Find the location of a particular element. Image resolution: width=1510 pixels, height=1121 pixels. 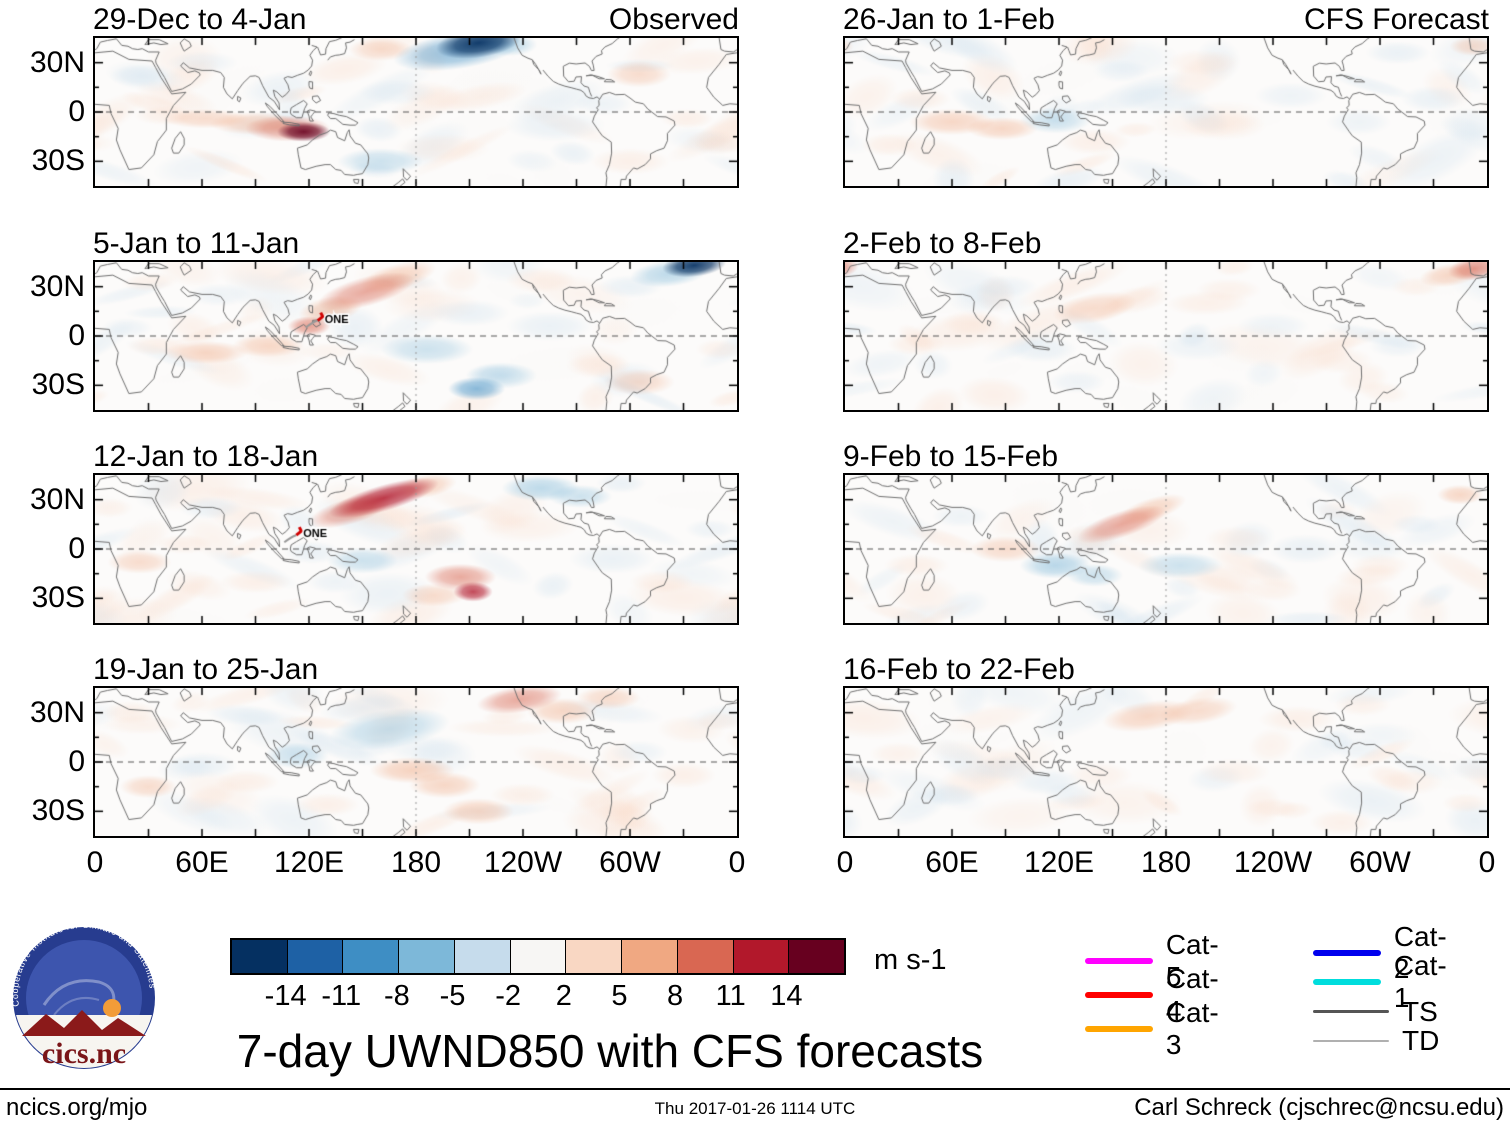

legend-item-label: Cat-5 is located at coordinates (1192, 960).